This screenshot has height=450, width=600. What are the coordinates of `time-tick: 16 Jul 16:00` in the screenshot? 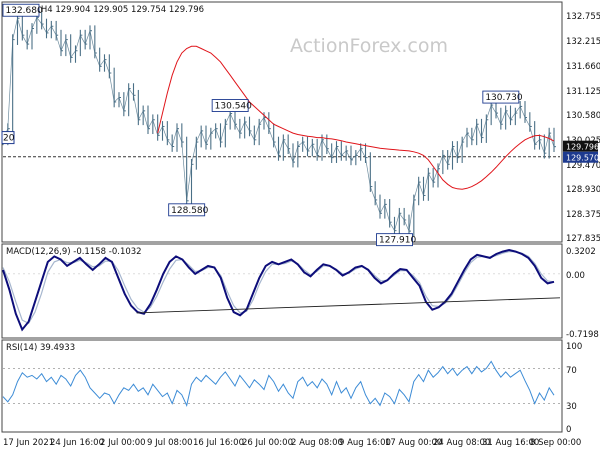 It's located at (218, 443).